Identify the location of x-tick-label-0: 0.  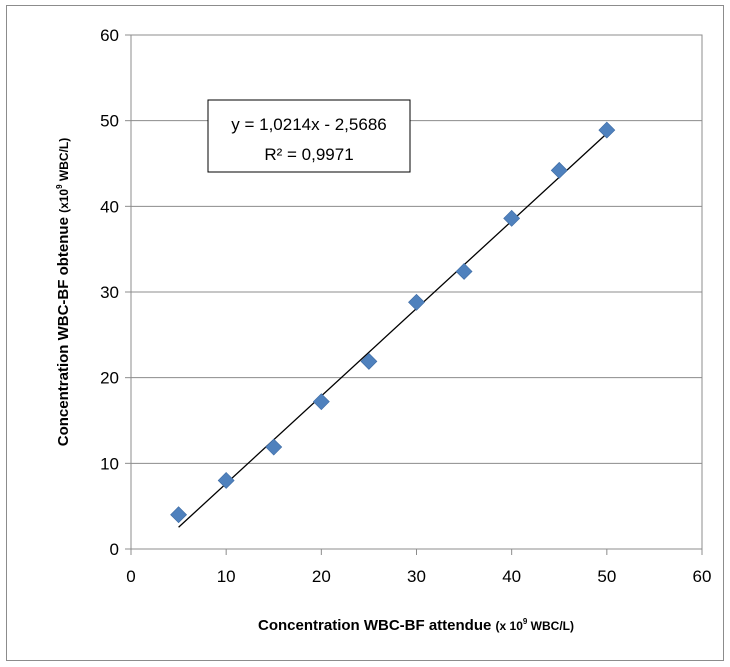
(130, 576).